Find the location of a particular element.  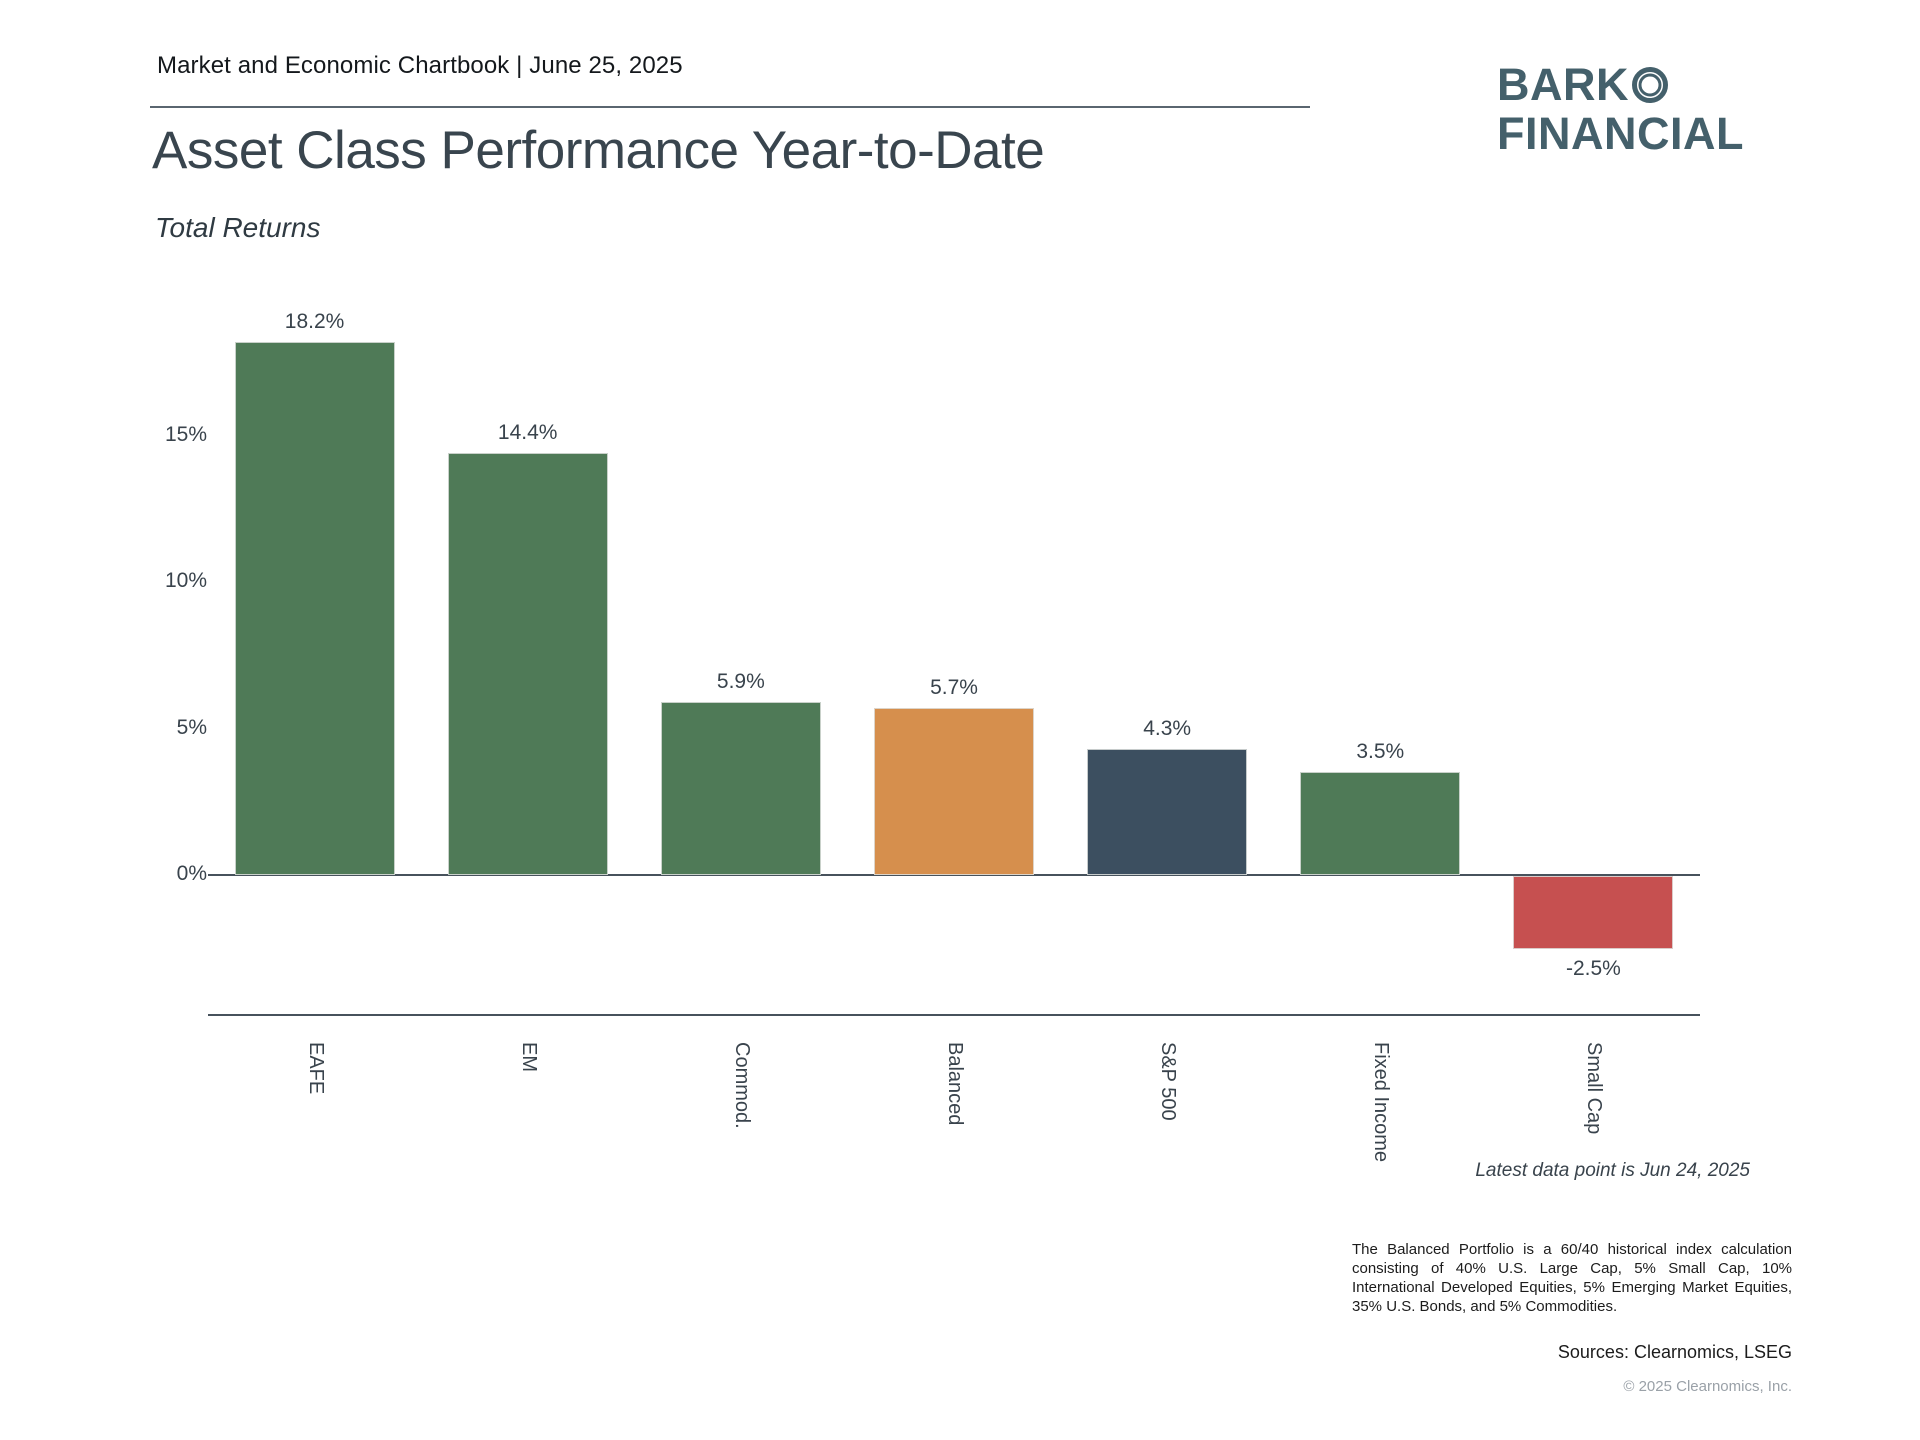

bar-value-label: 4.3% is located at coordinates (1167, 728).